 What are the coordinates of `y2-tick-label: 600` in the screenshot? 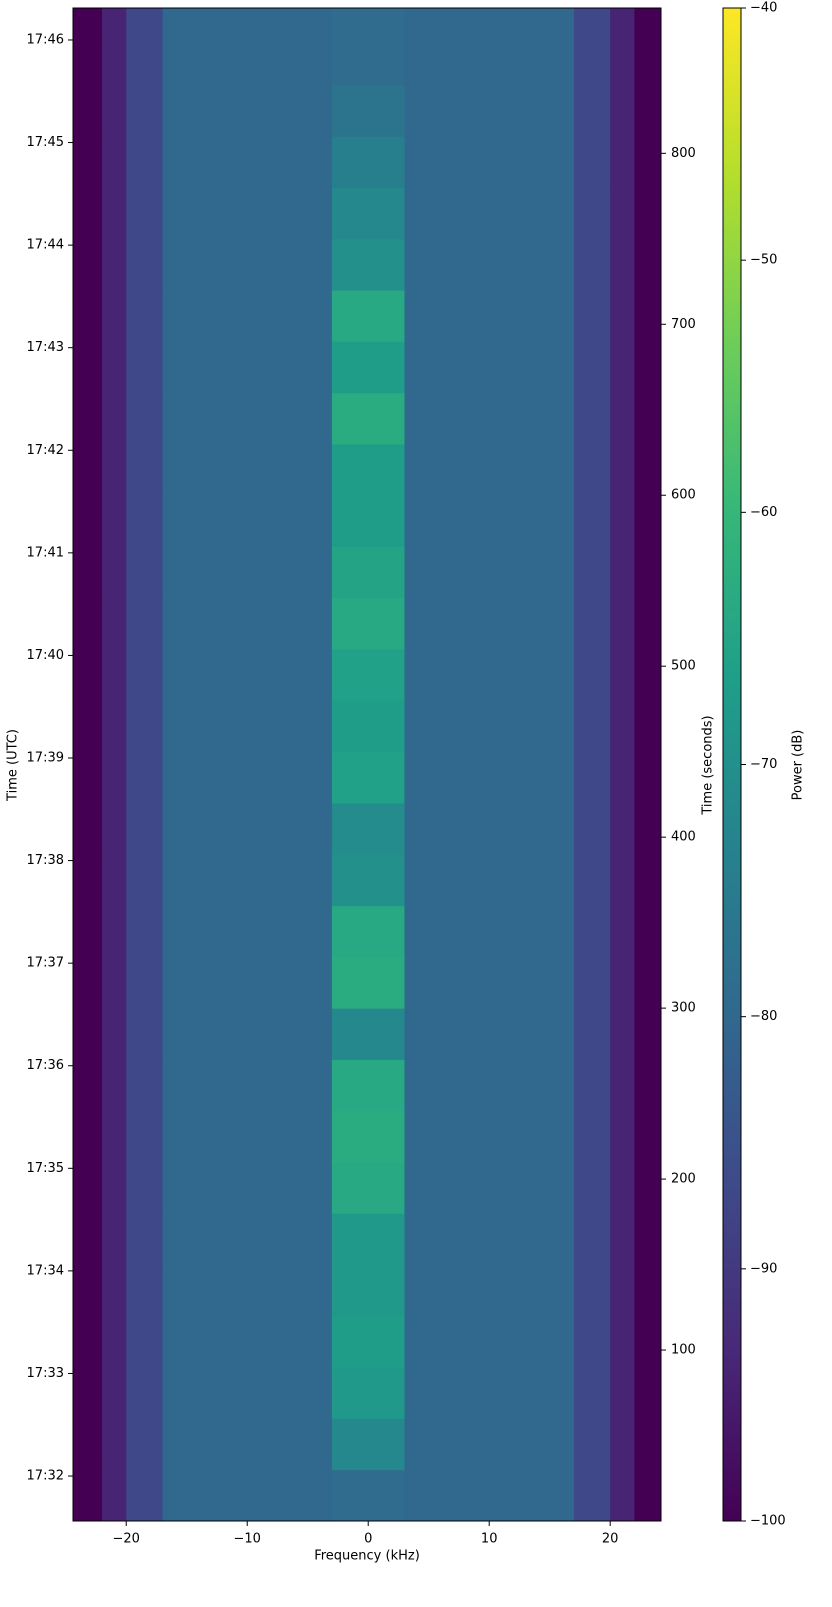 It's located at (683, 495).